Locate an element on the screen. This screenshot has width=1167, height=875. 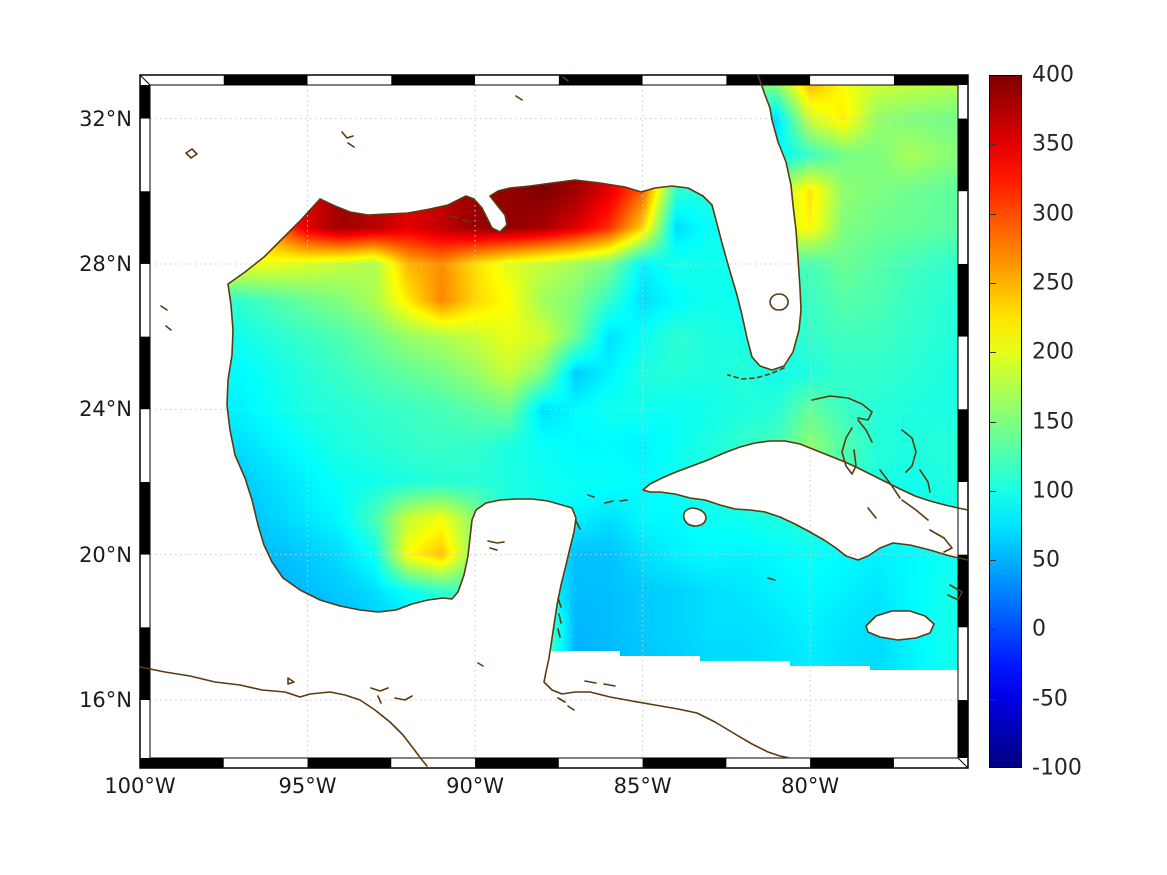
colorbar-tick-label: 350 is located at coordinates (1053, 144).